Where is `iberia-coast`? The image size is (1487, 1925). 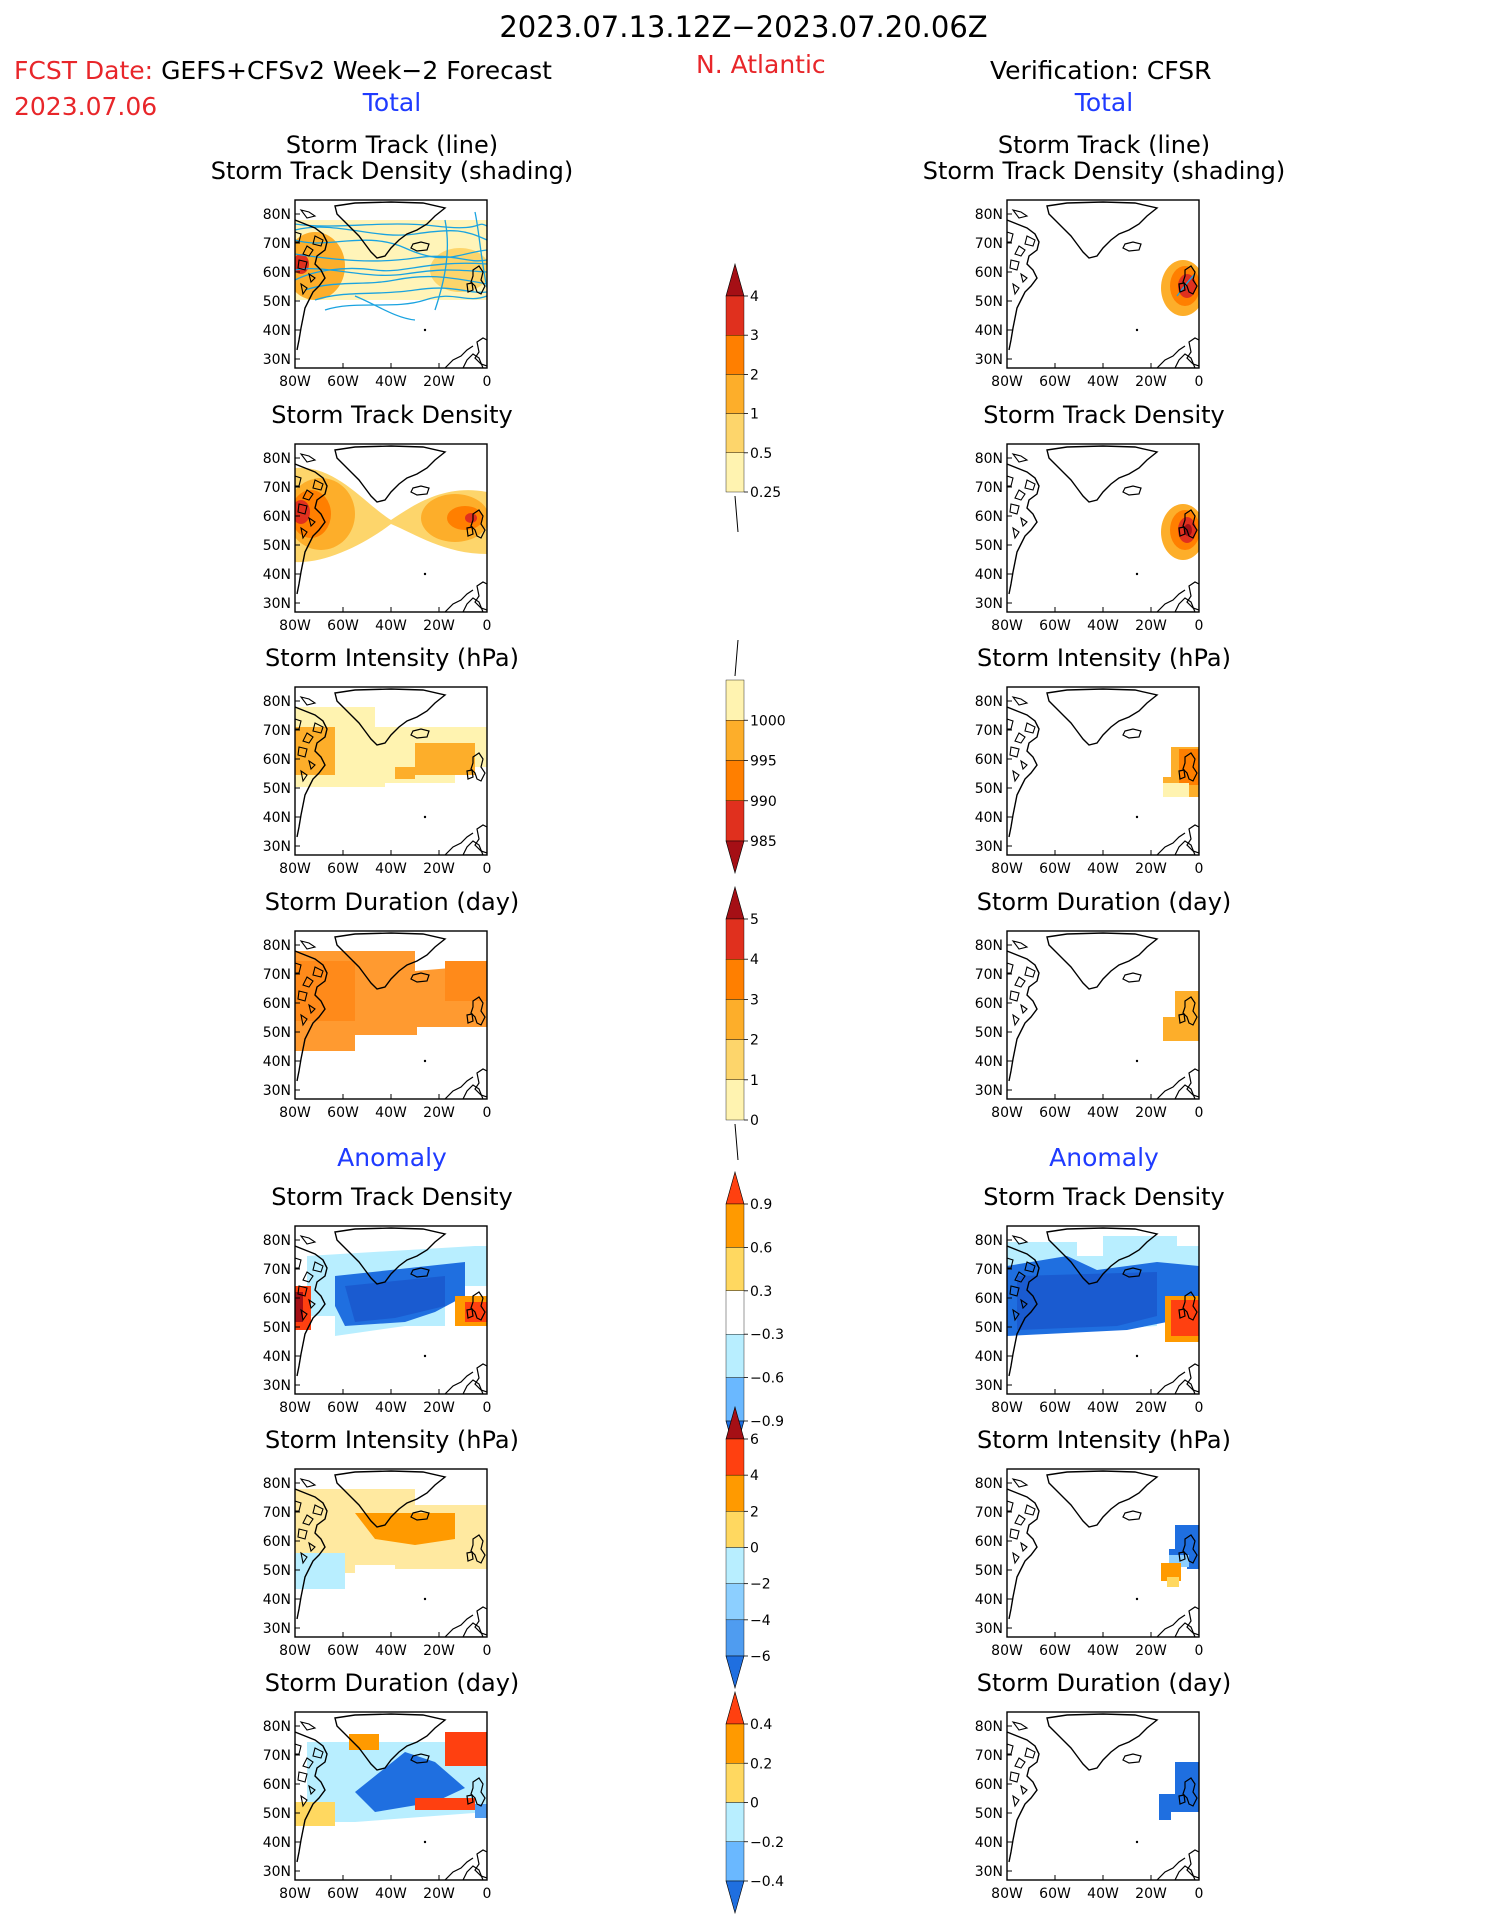
iberia-coast is located at coordinates (1192, 1083).